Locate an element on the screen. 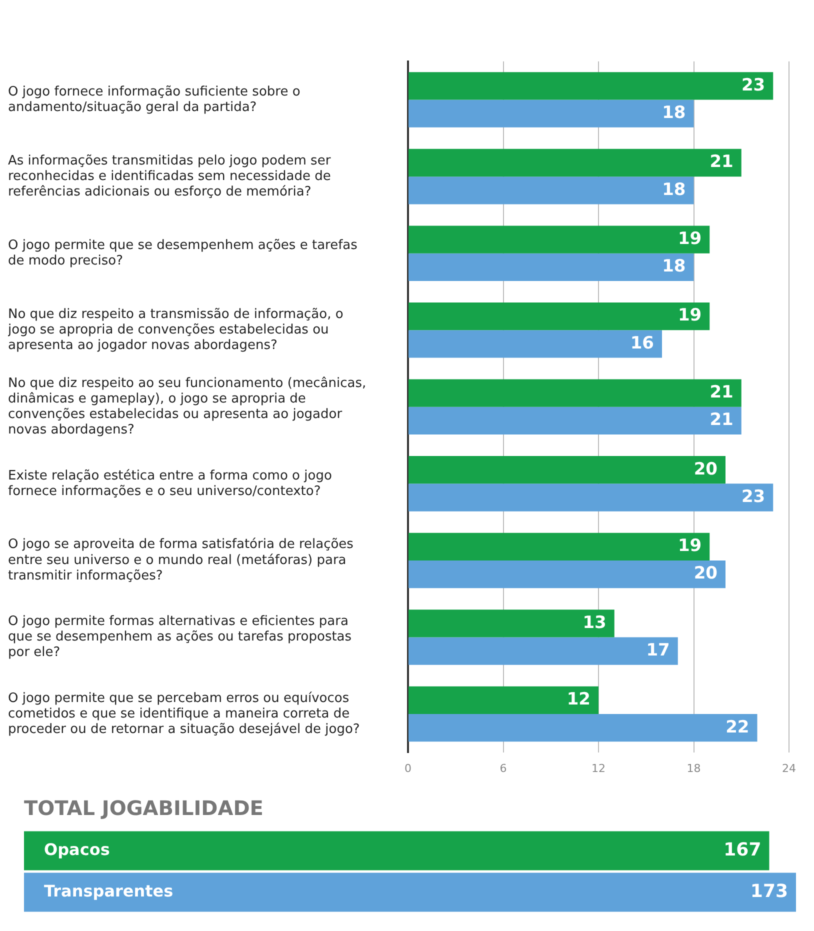 The image size is (814, 931). y-tick-label: O jogo permite que se percebam erros ou equívocos cometidos e que se identifique a maneira correta de proceder ou de retornar a situação desejável de jogo? is located at coordinates (184, 713).